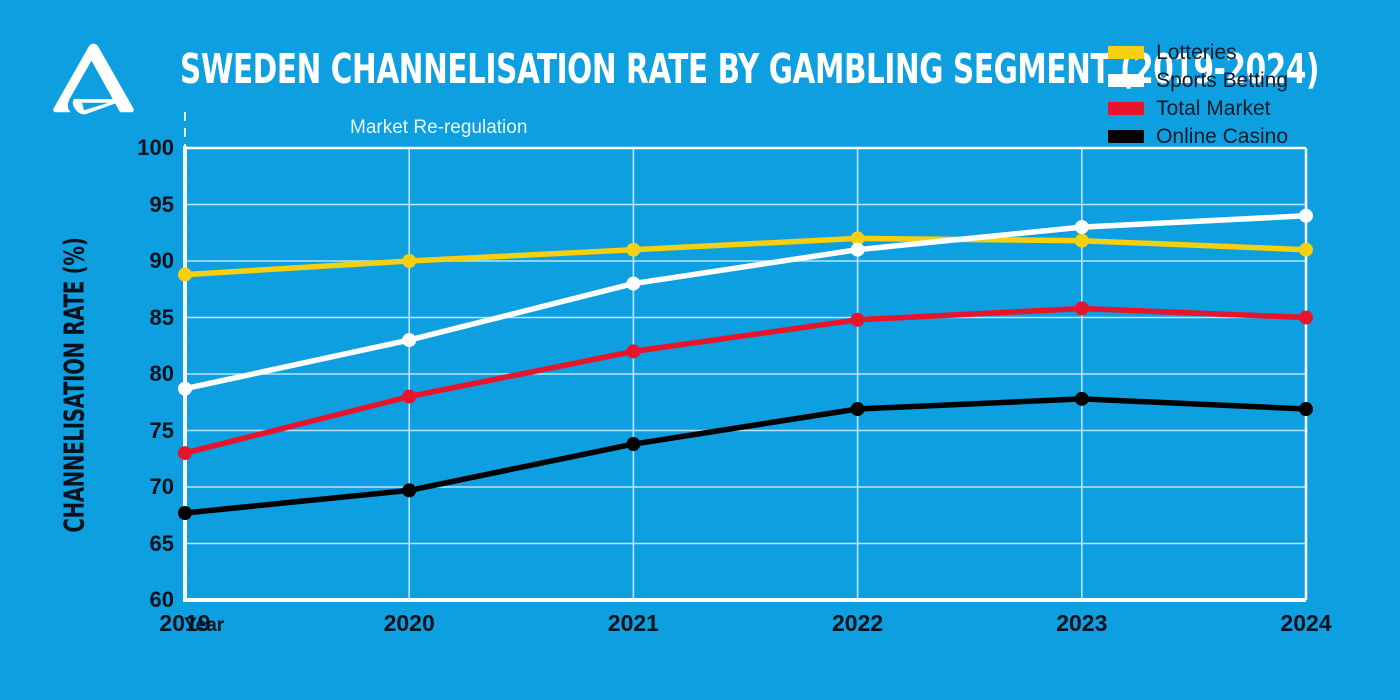  Describe the element at coordinates (1081, 240) in the screenshot. I see `data-point-lotteries-2023` at that location.